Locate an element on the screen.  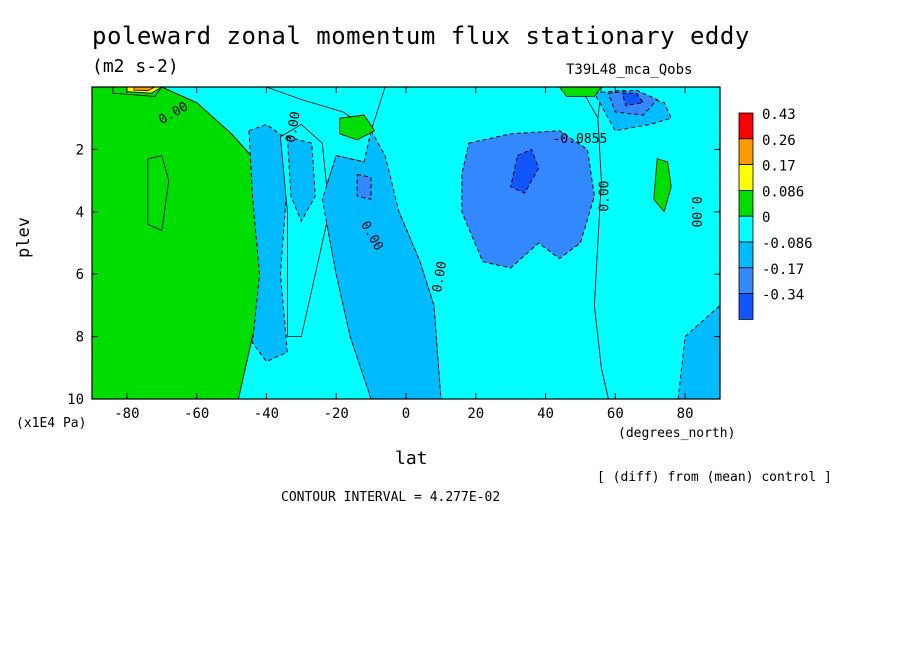
colorbar: 0.43 0.26 0.17 0.086 0 -0.086 -0.17 -0.34 is located at coordinates (775, 213).